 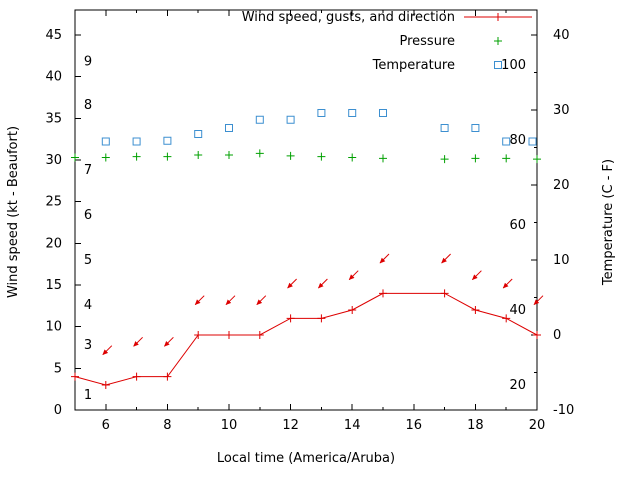 What do you see at coordinates (106, 425) in the screenshot?
I see `x-tick-label: 6` at bounding box center [106, 425].